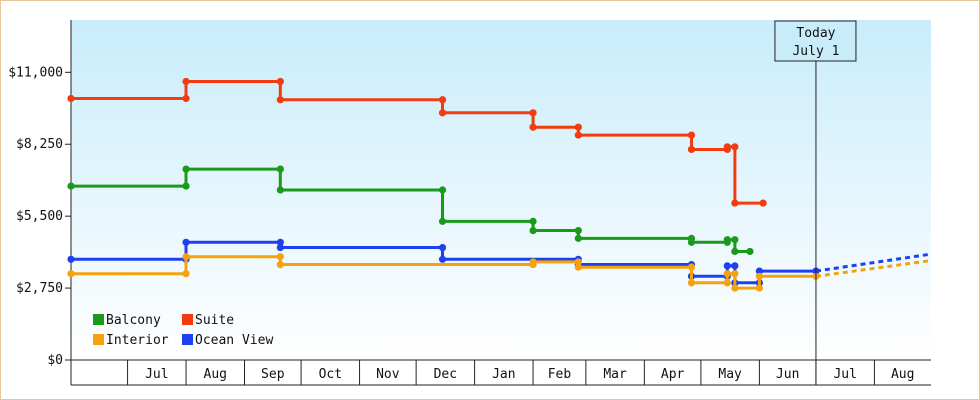 The width and height of the screenshot is (980, 400). Describe the element at coordinates (560, 374) in the screenshot. I see `x-tick-label-8: Feb` at that location.